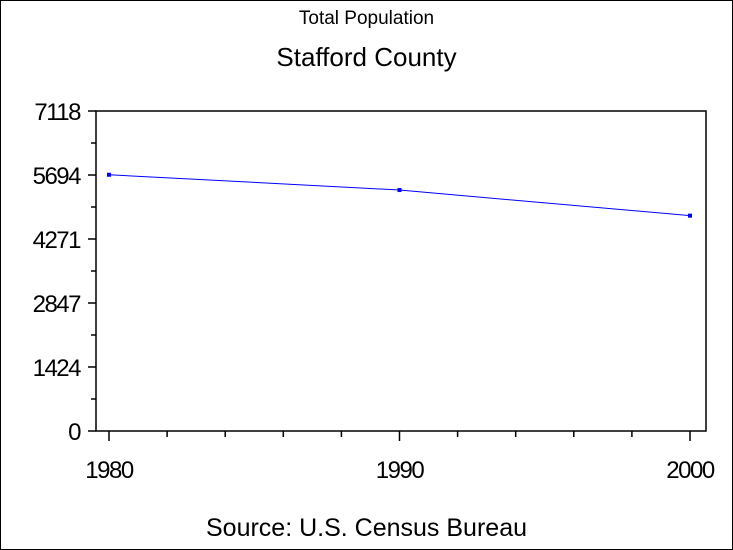  I want to click on y-tick-label: 7118, so click(57, 112).